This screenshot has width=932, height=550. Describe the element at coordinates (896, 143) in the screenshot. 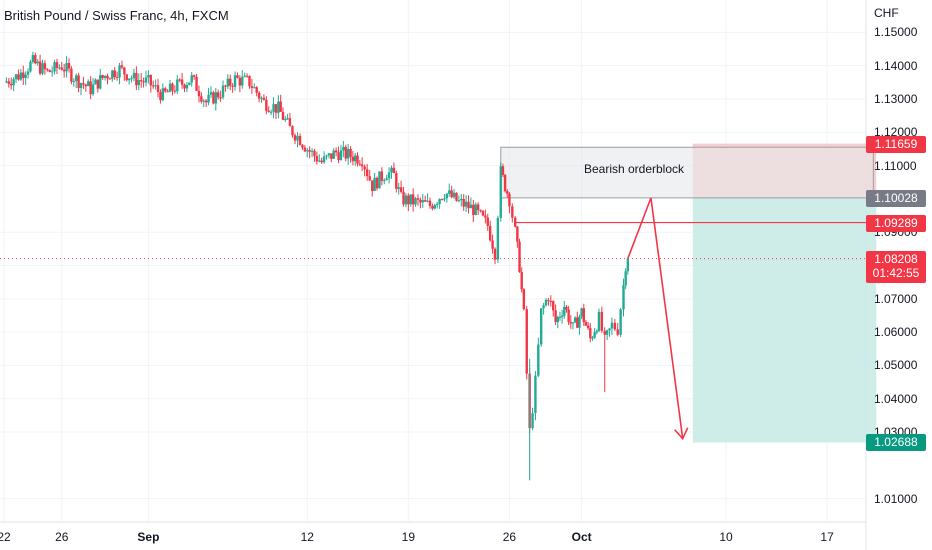

I see `price-badge-value: 1.11659` at that location.